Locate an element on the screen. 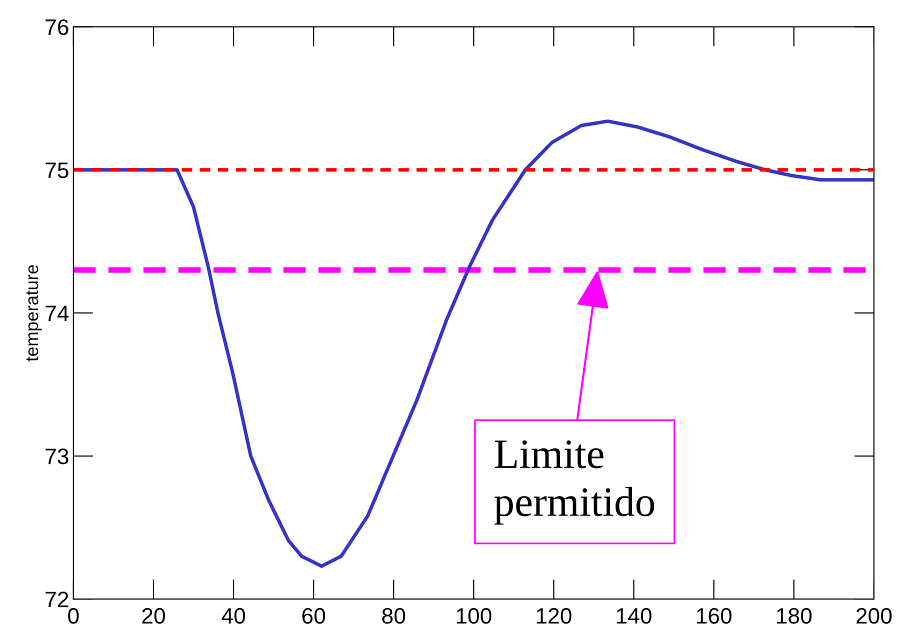 This screenshot has width=918, height=638. y-tick-label: 74 is located at coordinates (57, 313).